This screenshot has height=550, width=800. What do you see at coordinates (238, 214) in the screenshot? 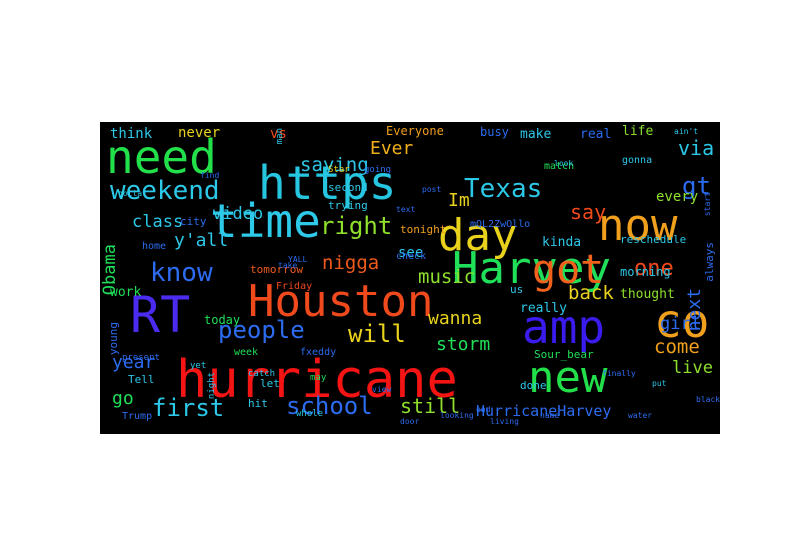
I see `word-video: video` at bounding box center [238, 214].